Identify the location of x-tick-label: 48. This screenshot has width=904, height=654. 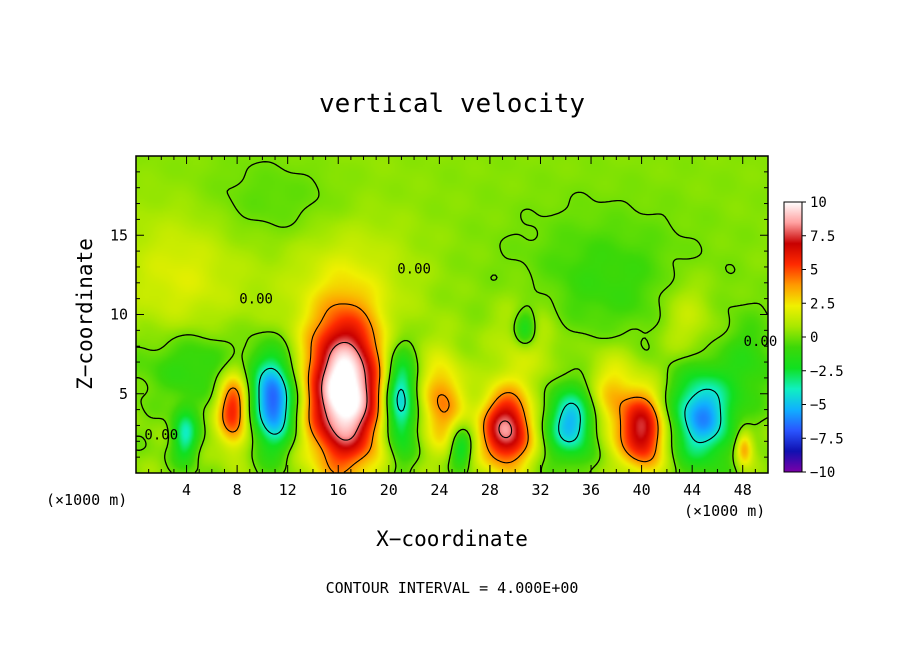
(743, 490).